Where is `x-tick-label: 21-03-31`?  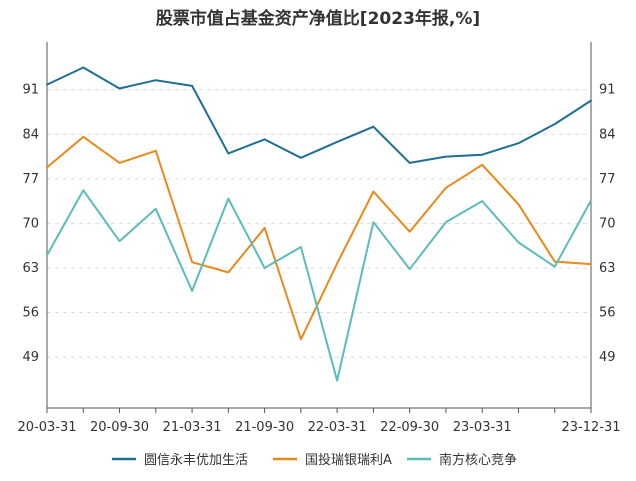 x-tick-label: 21-03-31 is located at coordinates (192, 427).